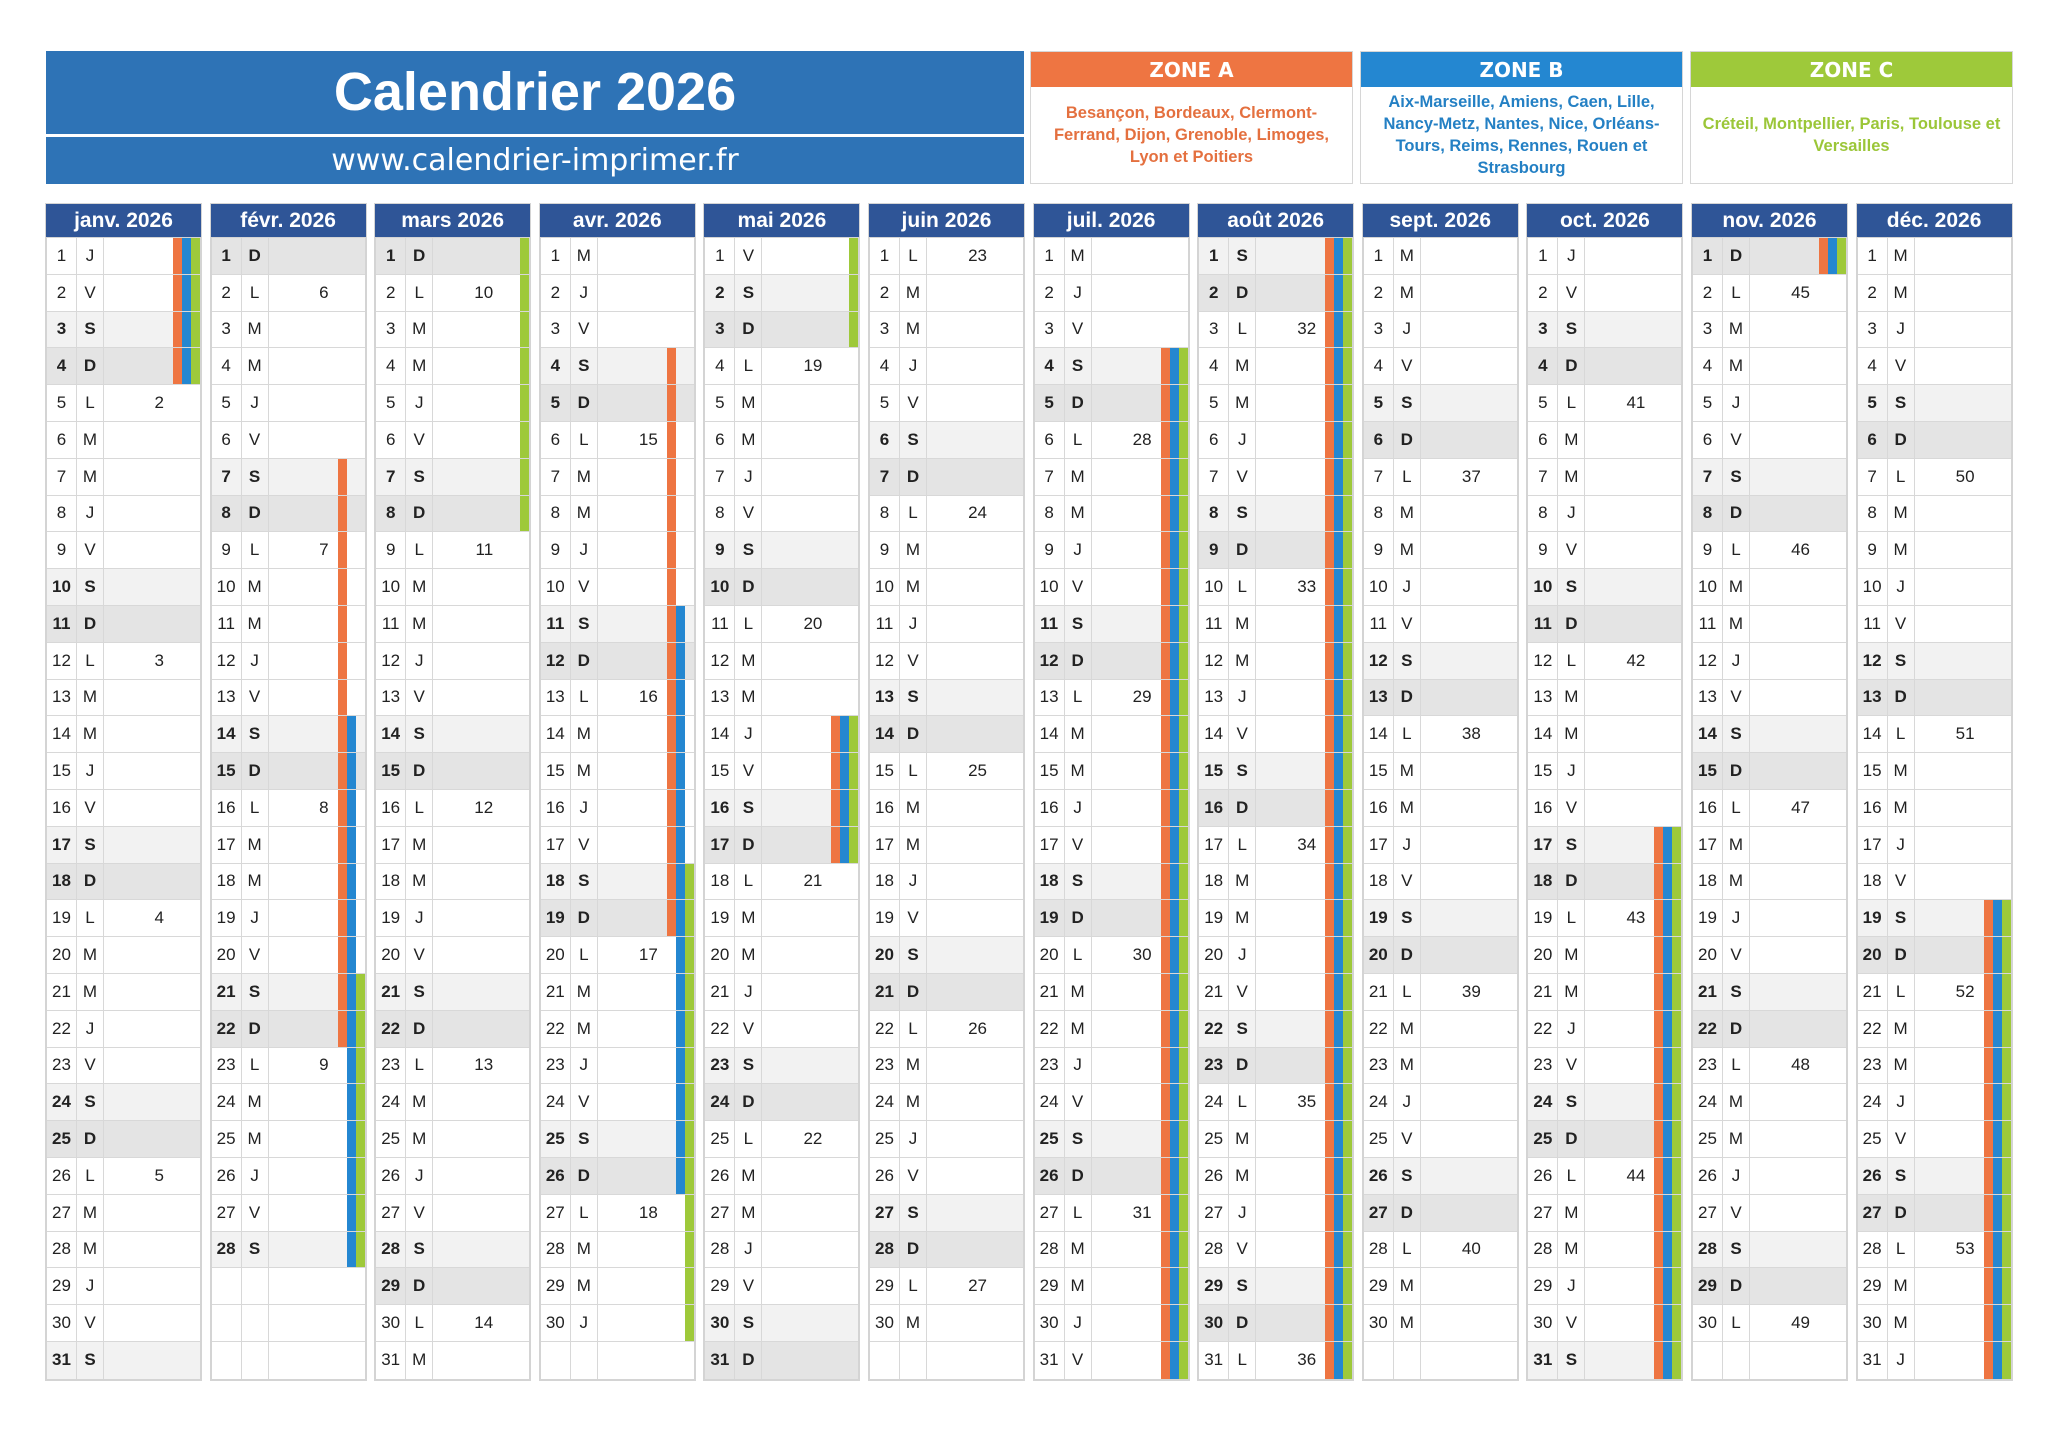 The image size is (2048, 1448). I want to click on day-row: 19 S, so click(1934, 919).